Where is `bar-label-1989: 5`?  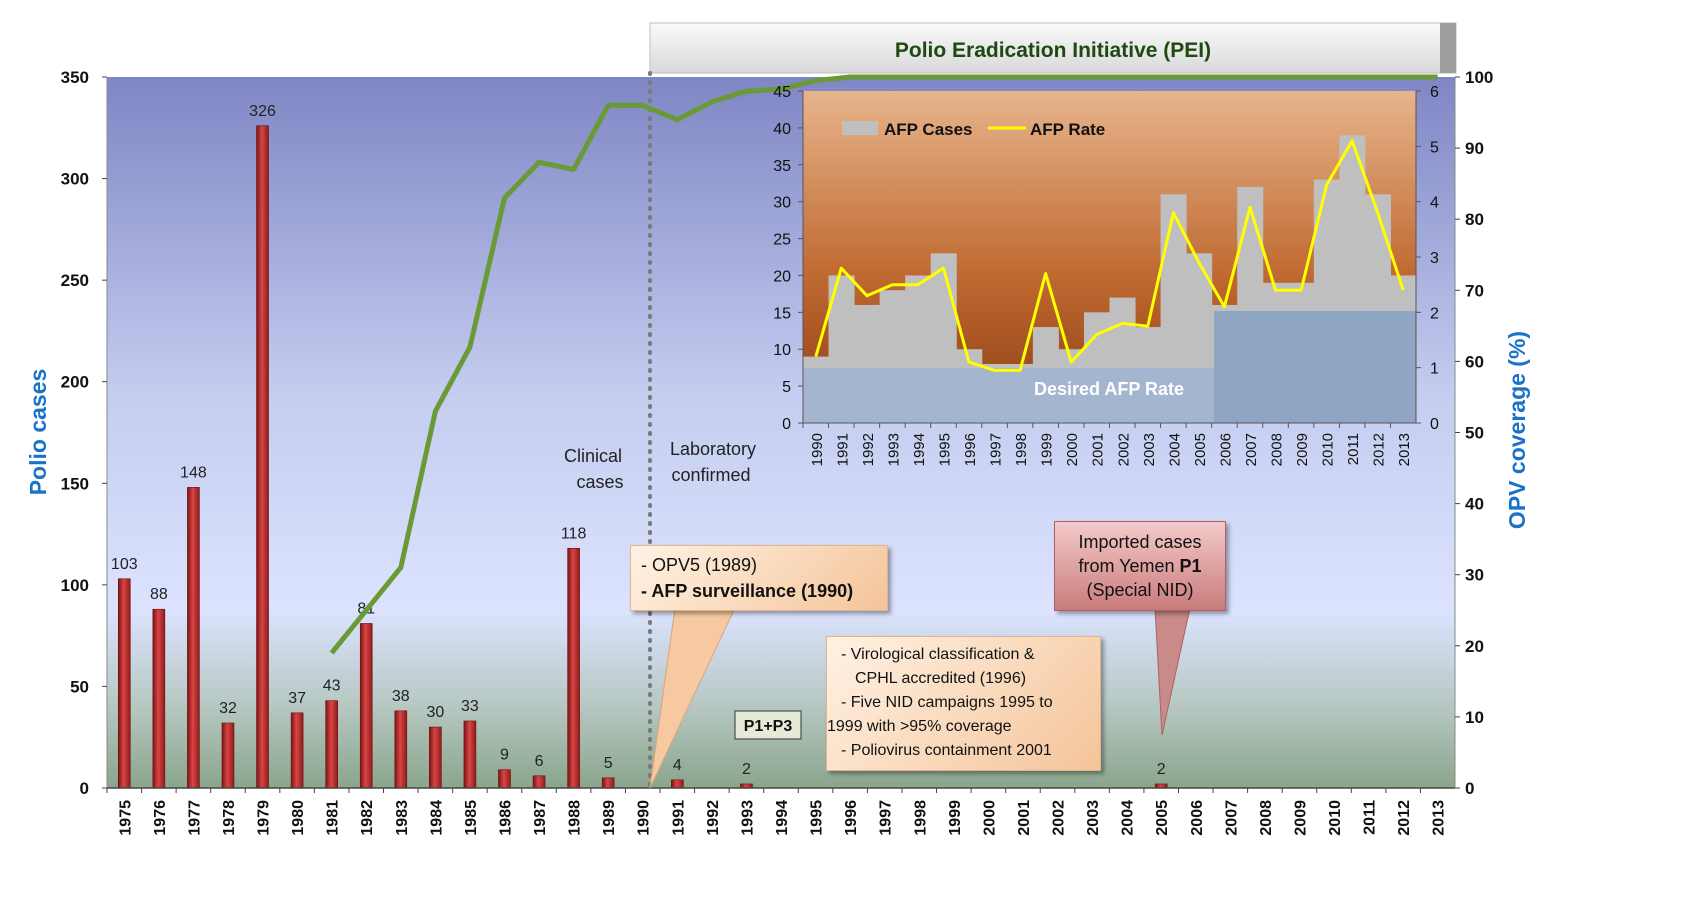 bar-label-1989: 5 is located at coordinates (608, 763).